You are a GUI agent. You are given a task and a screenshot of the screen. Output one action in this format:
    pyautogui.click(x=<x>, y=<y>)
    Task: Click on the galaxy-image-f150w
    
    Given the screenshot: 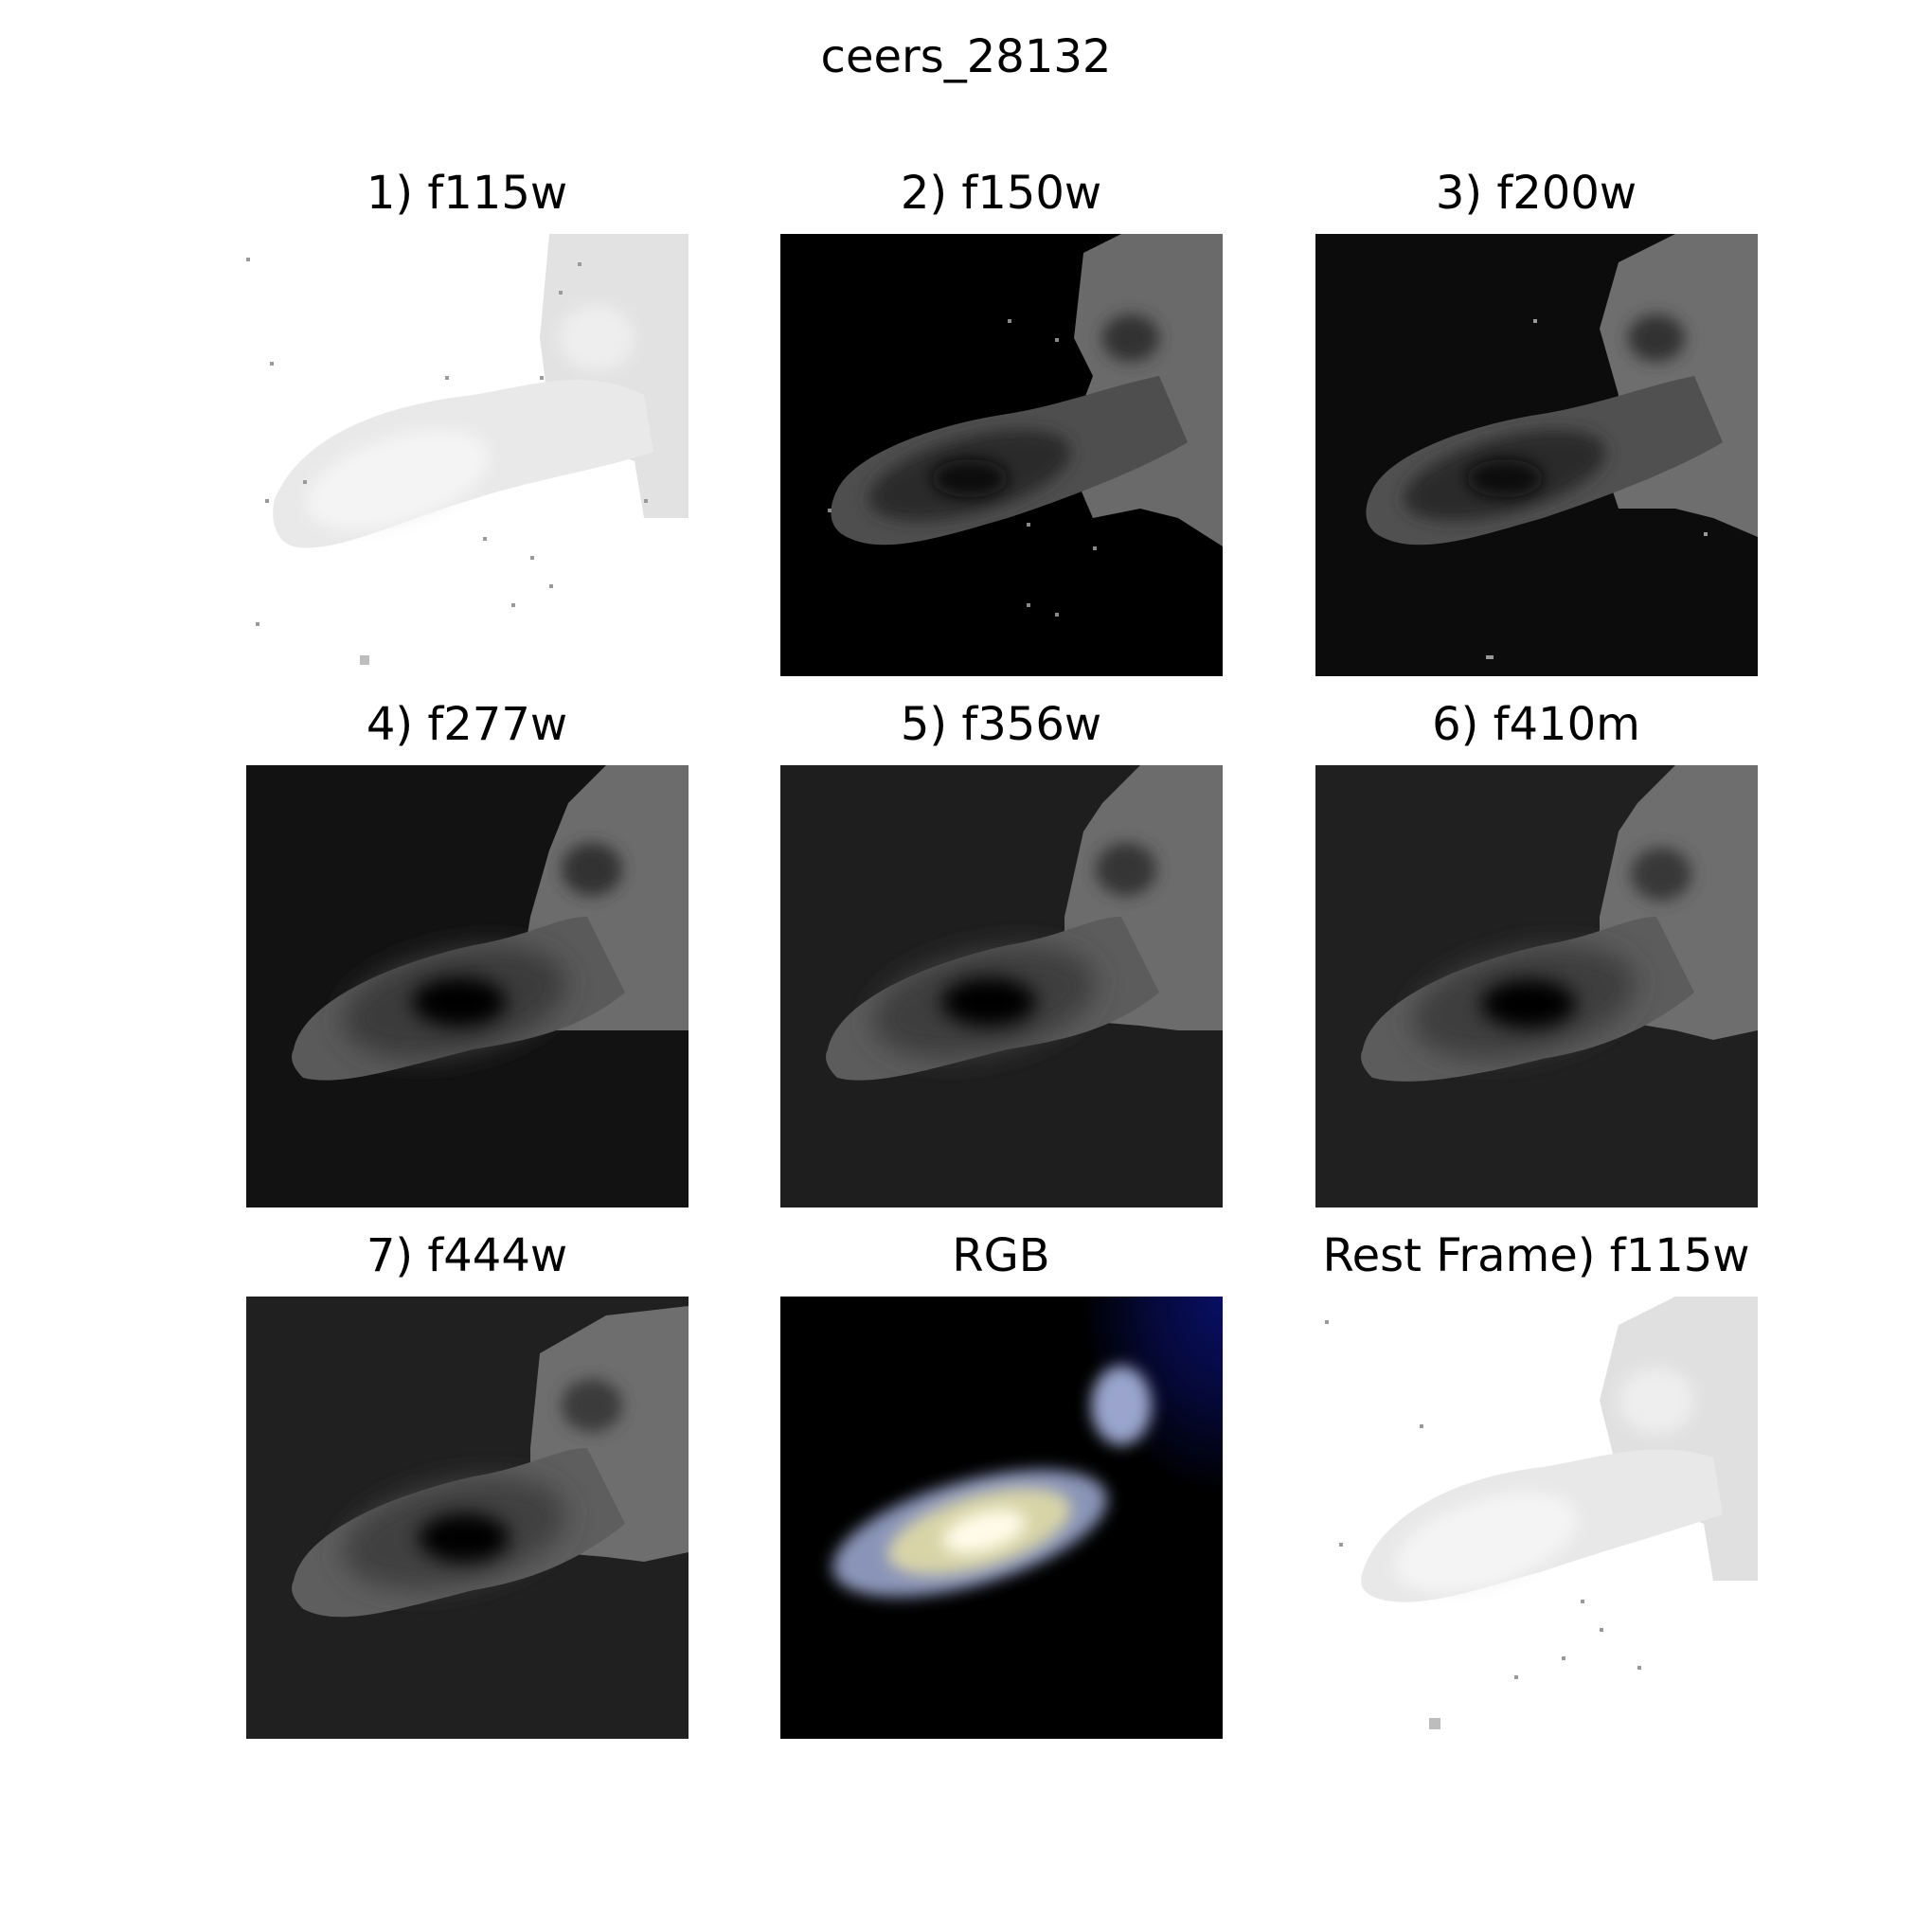 What is the action you would take?
    pyautogui.click(x=1001, y=455)
    